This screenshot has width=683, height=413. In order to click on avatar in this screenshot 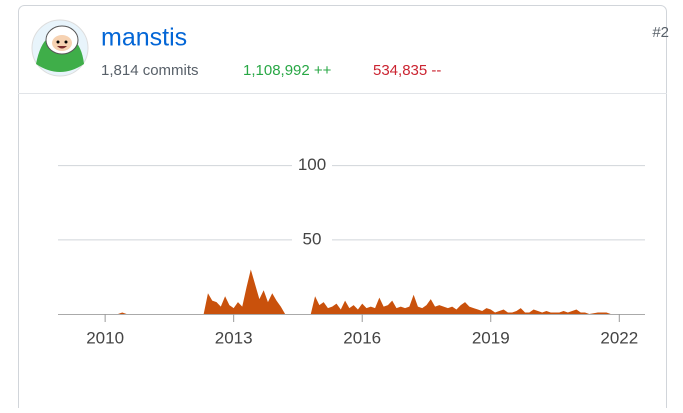, I will do `click(60, 48)`.